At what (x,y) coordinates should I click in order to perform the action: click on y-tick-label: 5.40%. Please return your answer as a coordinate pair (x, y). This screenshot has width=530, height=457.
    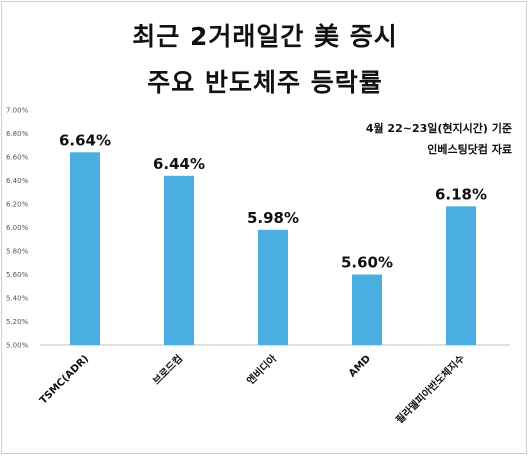
    Looking at the image, I should click on (17, 299).